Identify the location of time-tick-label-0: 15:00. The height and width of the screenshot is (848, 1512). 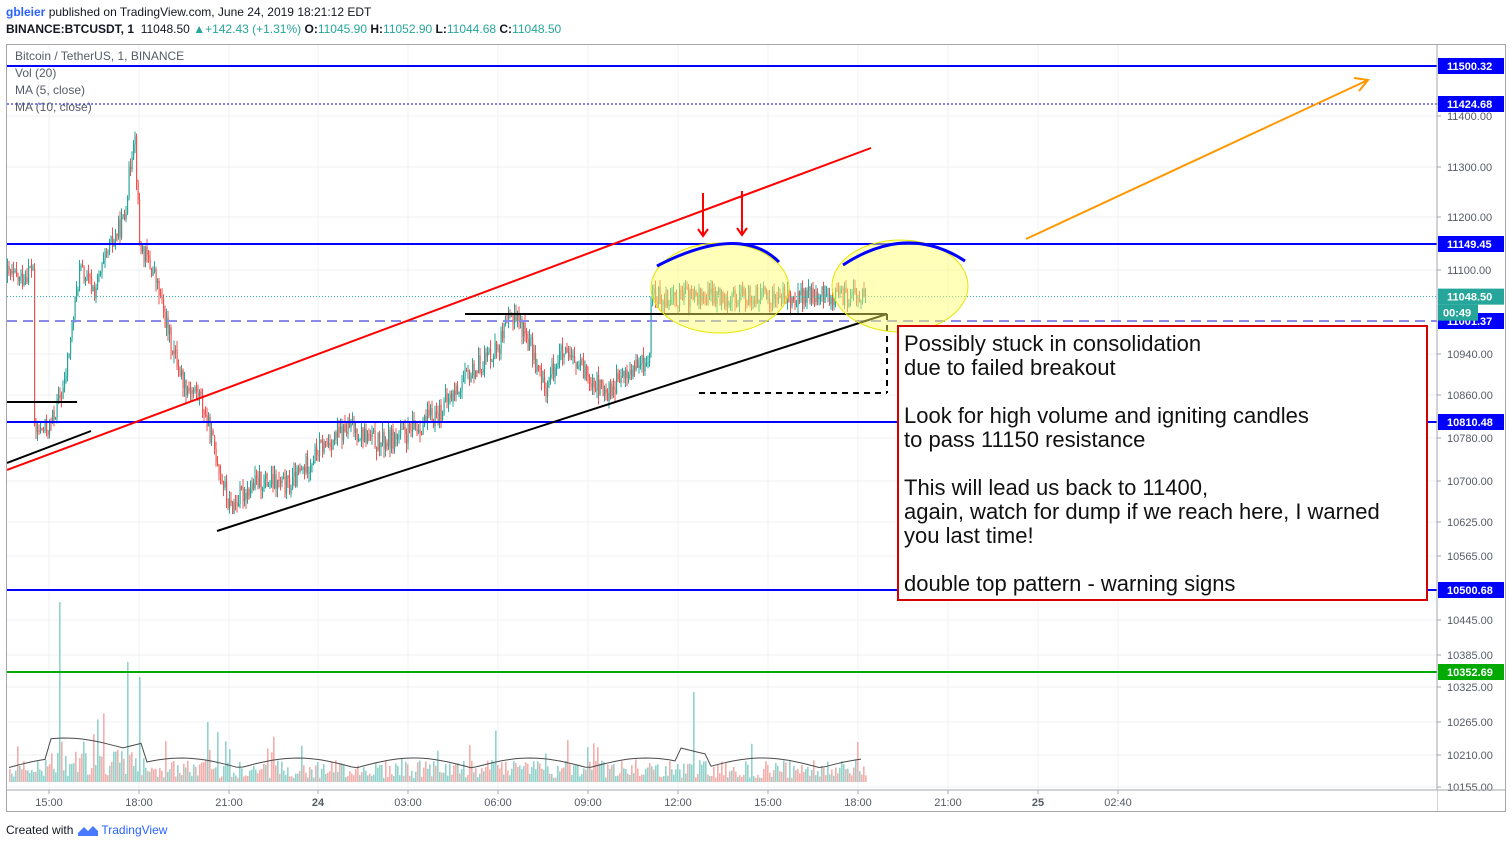
(49, 803).